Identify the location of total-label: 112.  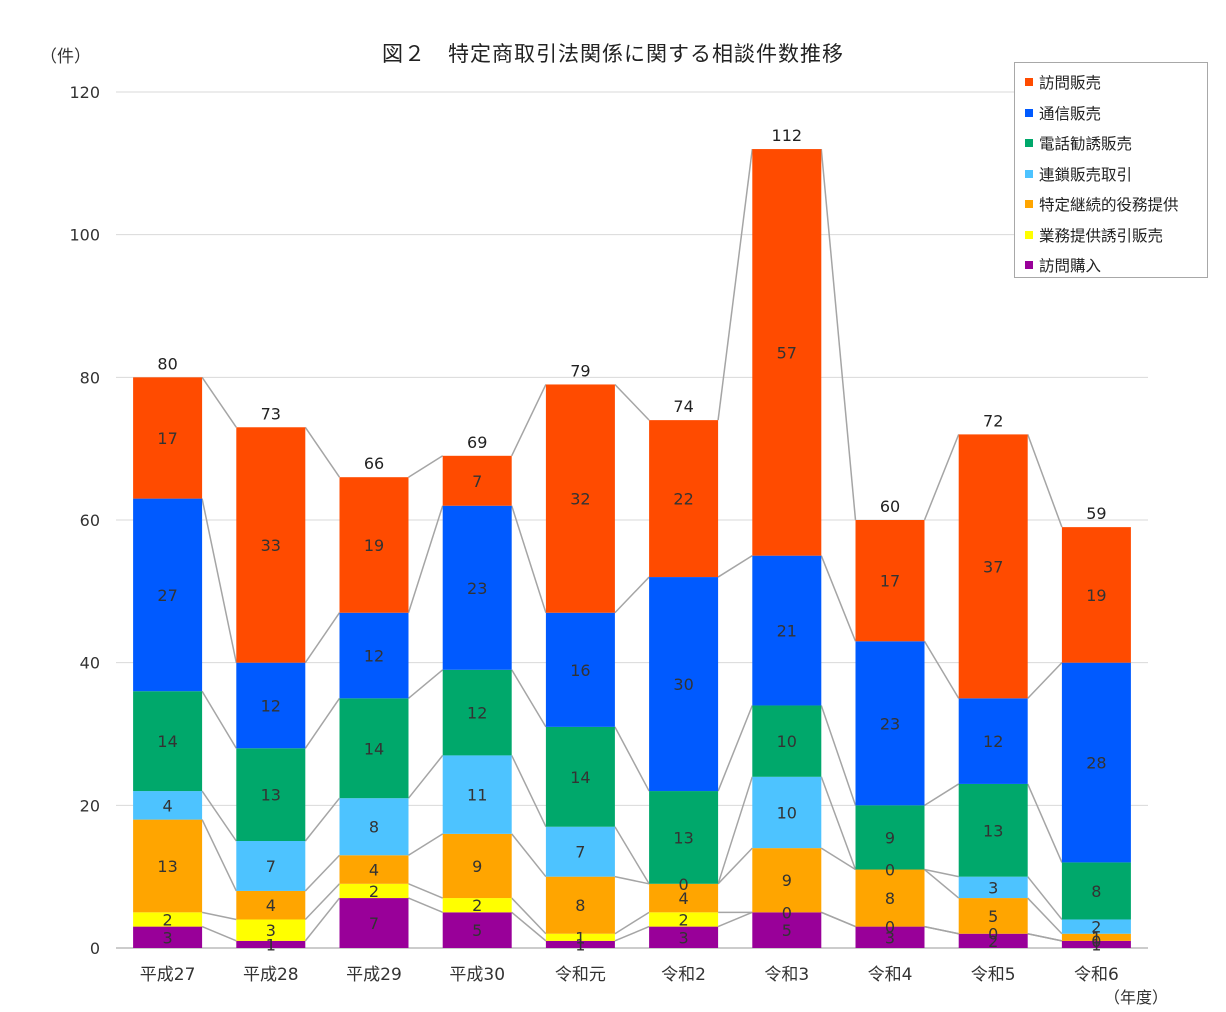
(787, 135).